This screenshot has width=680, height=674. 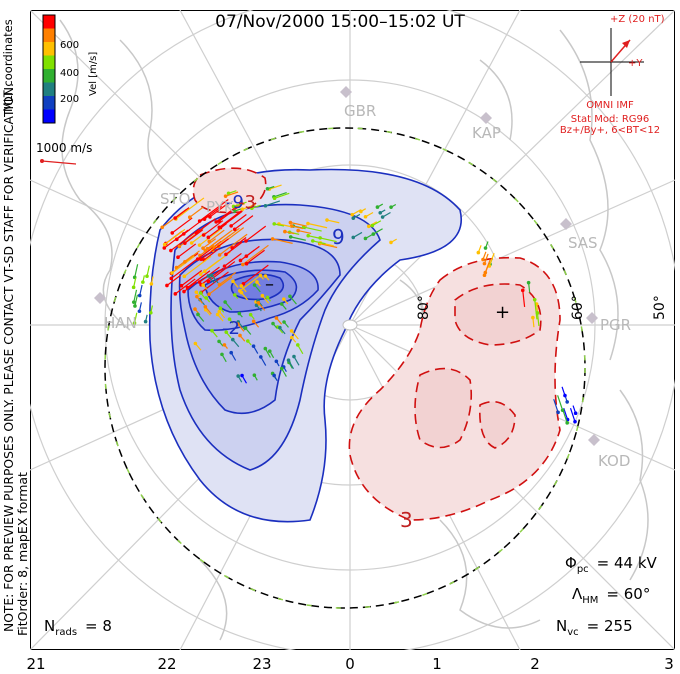 I want to click on colorbar-tick-400: 400, so click(x=69, y=73).